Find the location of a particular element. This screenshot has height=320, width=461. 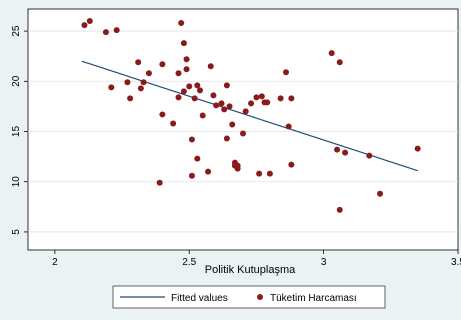

legend-box is located at coordinates (249, 297).